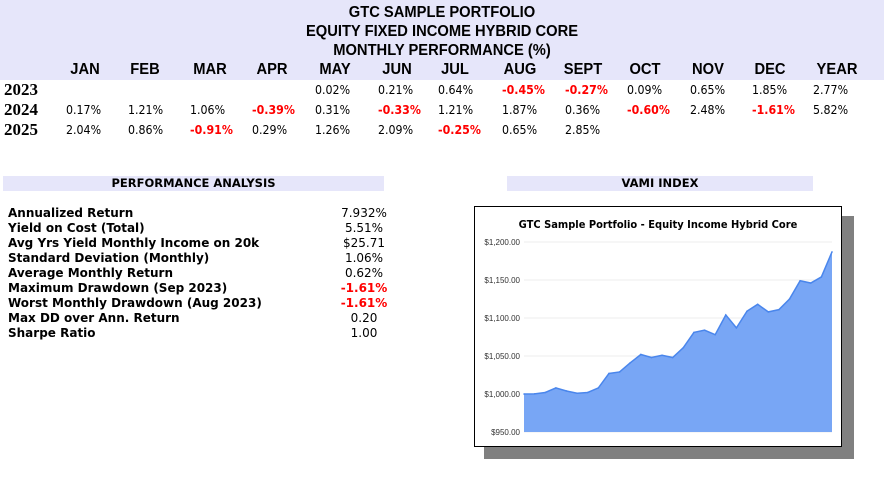 The height and width of the screenshot is (478, 884). I want to click on metric-value: $25.71, so click(364, 243).